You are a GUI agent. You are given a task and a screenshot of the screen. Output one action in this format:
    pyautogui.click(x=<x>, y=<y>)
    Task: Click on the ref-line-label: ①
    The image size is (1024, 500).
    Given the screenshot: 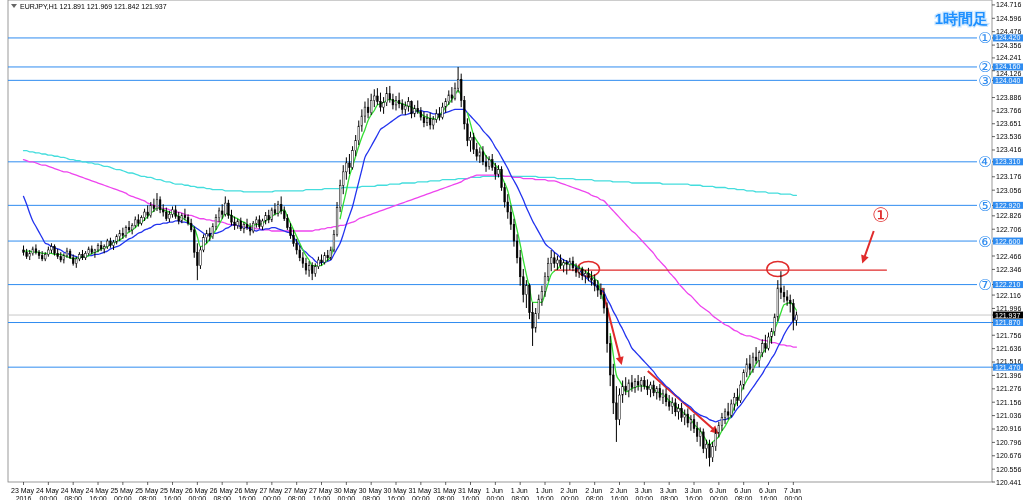 What is the action you would take?
    pyautogui.click(x=985, y=38)
    